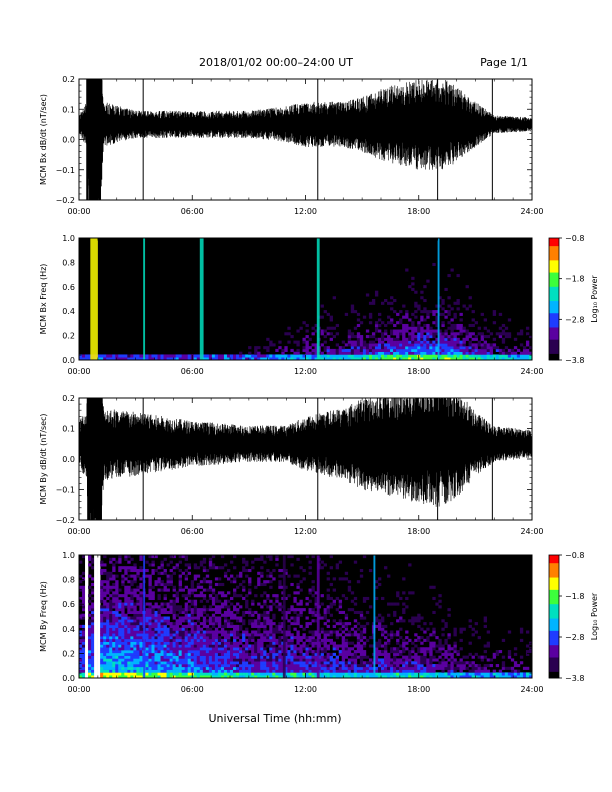 The image size is (612, 792). What do you see at coordinates (554, 677) in the screenshot?
I see `colorbar-step` at bounding box center [554, 677].